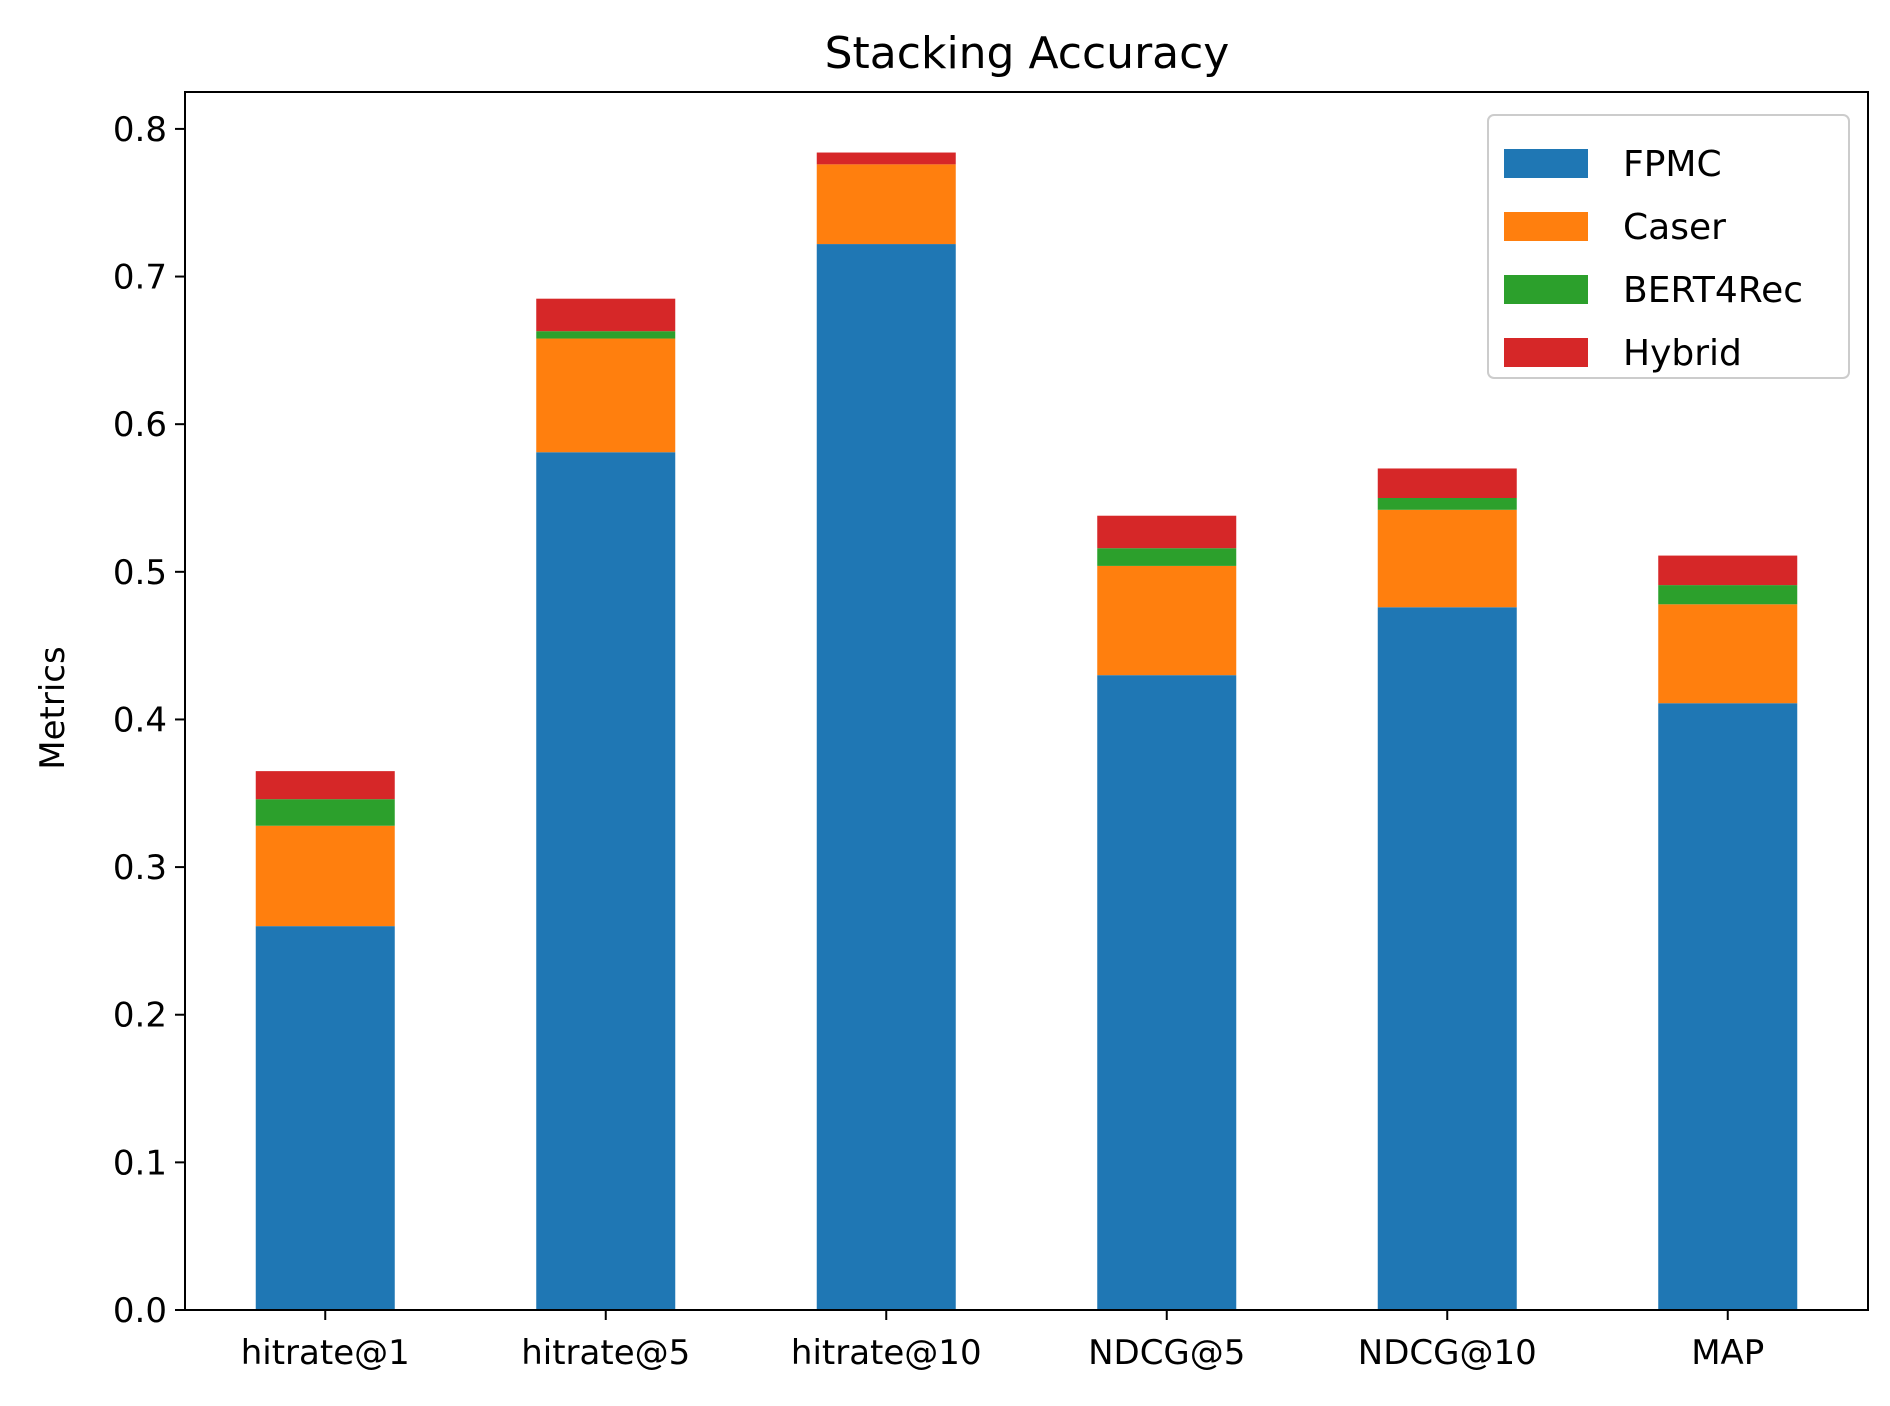  What do you see at coordinates (1546, 226) in the screenshot?
I see `legend-swatch-caser` at bounding box center [1546, 226].